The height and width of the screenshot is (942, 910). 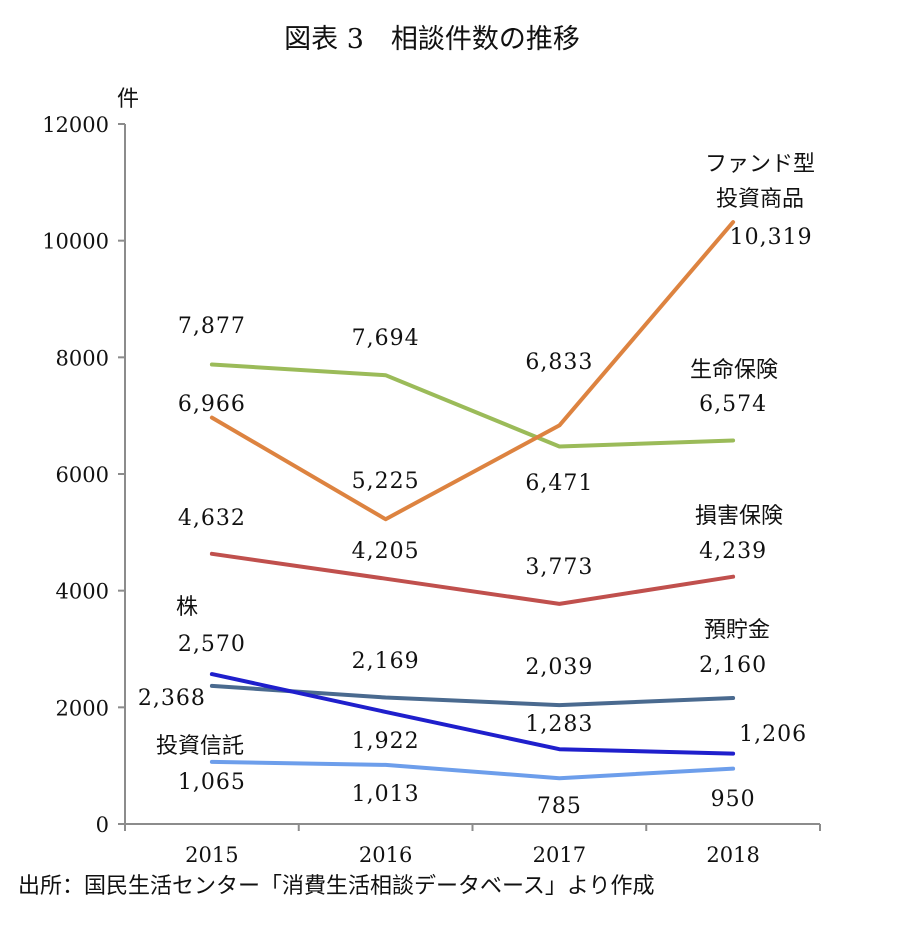 What do you see at coordinates (760, 199) in the screenshot?
I see `series-name-label: 投資商品` at bounding box center [760, 199].